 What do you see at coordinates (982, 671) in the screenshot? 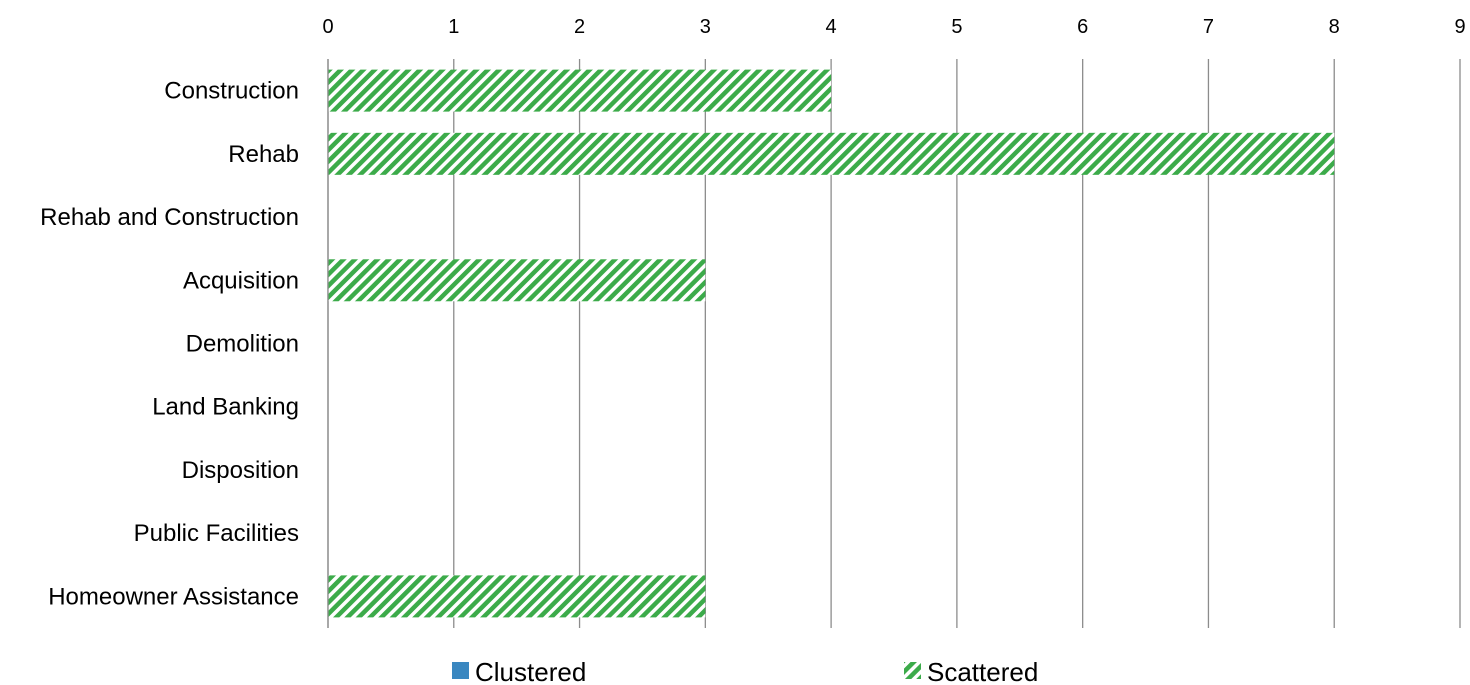
I see `legend-label: Scattered` at bounding box center [982, 671].